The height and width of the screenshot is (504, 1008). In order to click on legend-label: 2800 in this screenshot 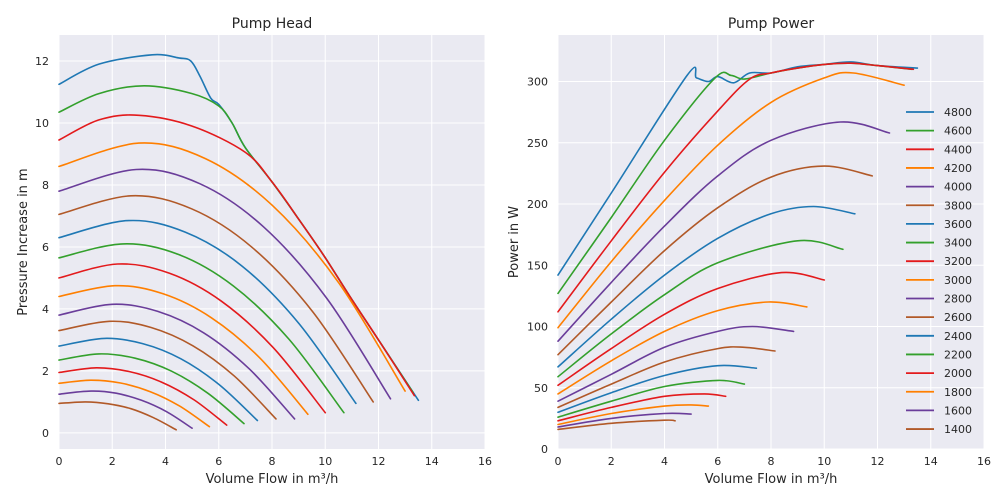, I will do `click(958, 299)`.